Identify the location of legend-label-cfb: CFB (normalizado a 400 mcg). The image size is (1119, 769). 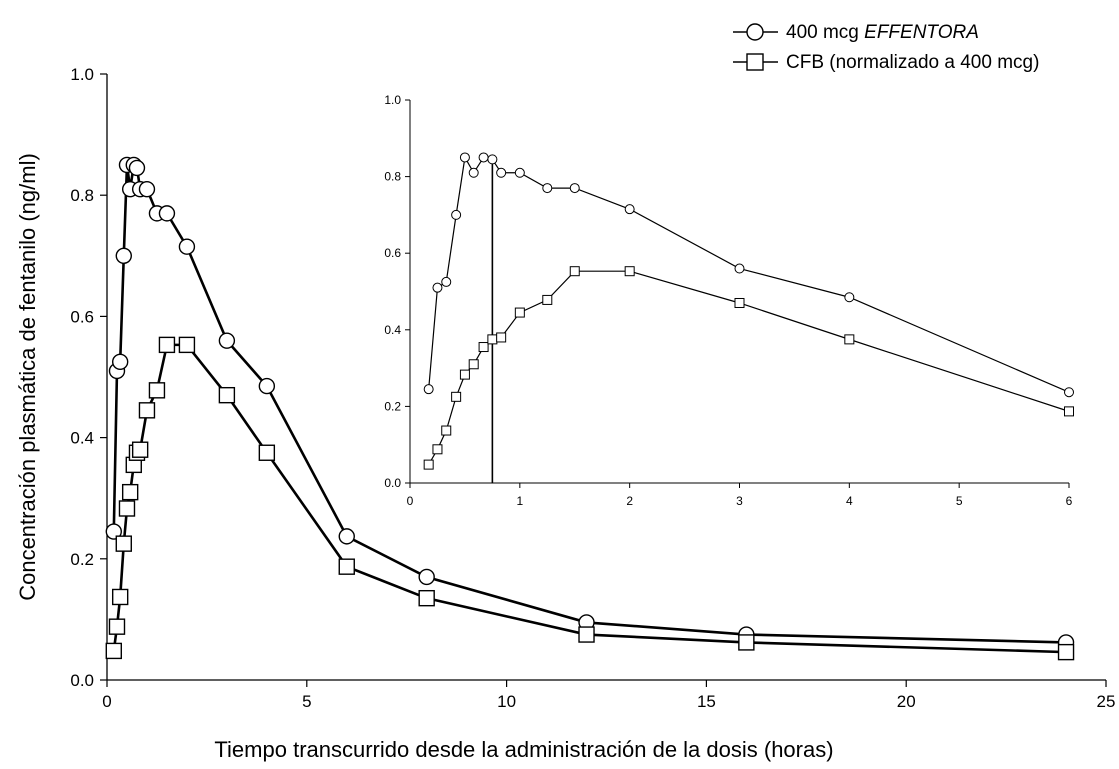
(912, 62).